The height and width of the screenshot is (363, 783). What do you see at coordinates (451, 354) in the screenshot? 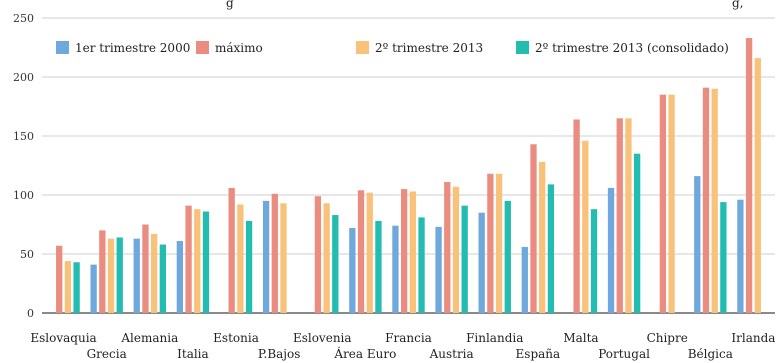
I see `x-tick-label-10: Austria` at bounding box center [451, 354].